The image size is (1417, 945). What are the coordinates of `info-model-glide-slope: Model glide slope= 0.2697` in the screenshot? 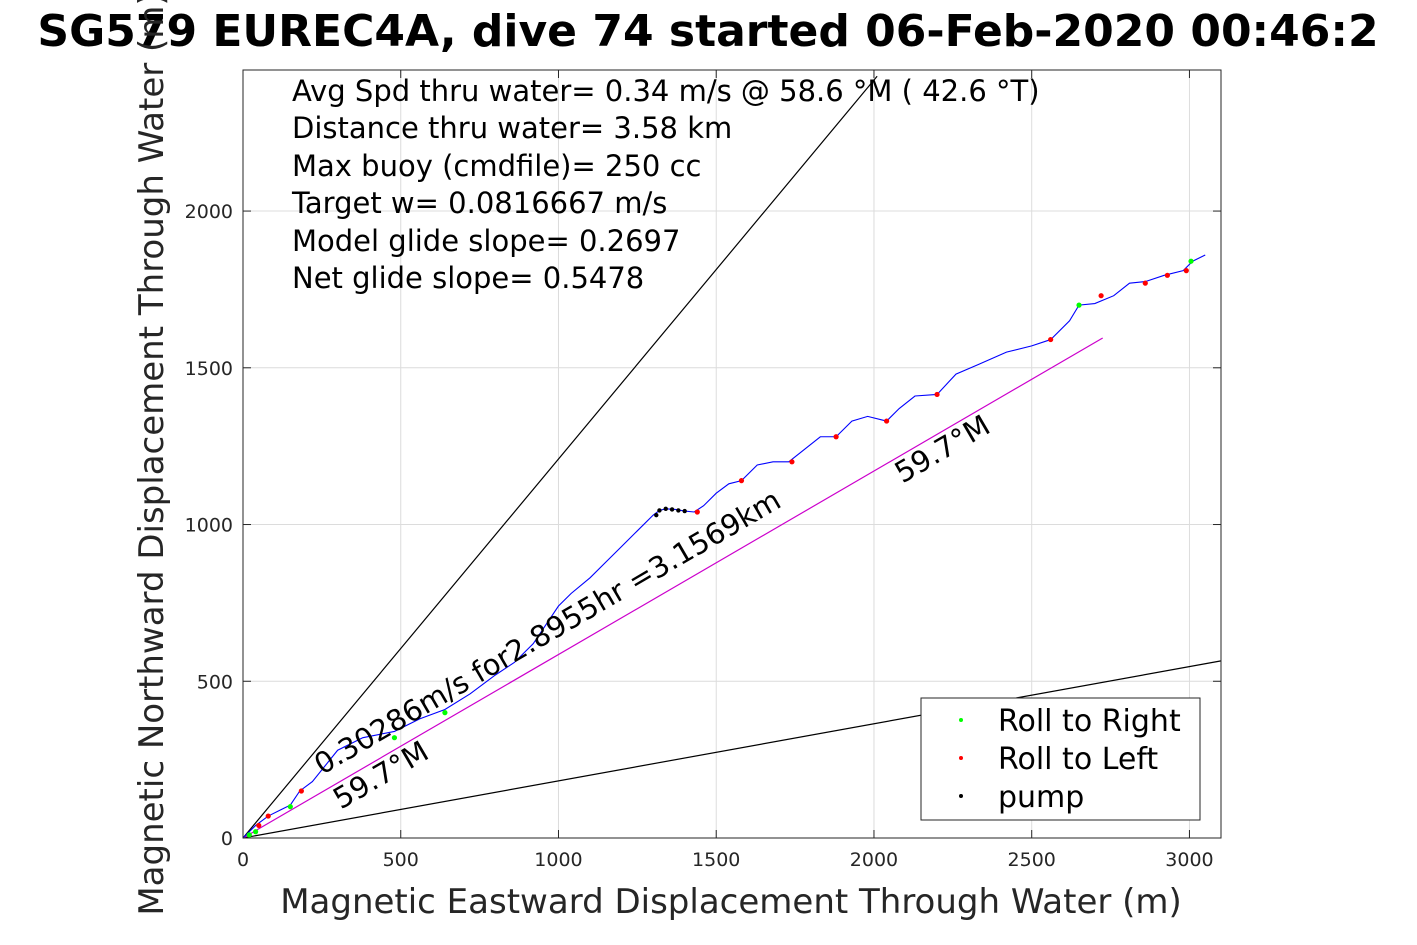 It's located at (486, 241).